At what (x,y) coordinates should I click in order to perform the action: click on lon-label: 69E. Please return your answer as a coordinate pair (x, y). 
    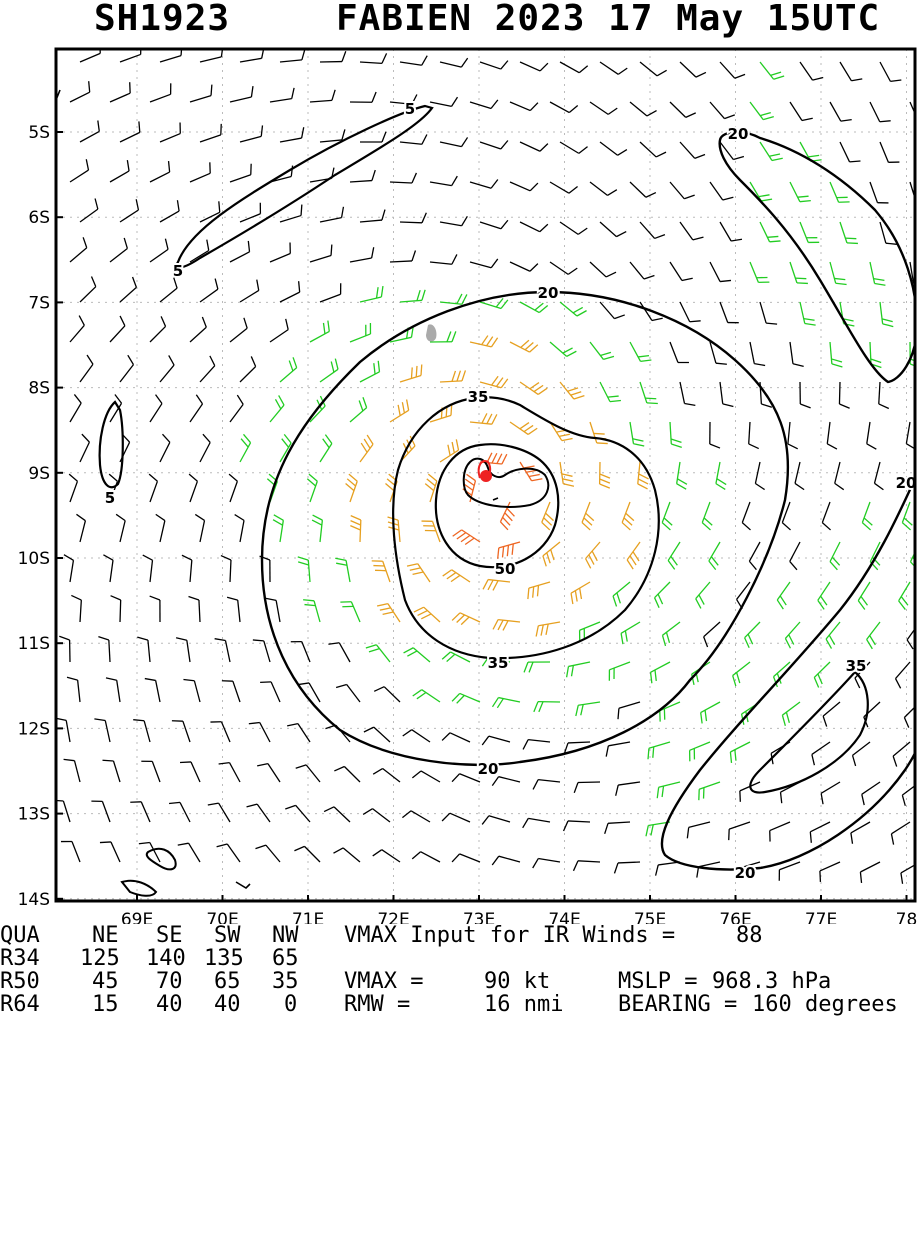
    Looking at the image, I should click on (137, 917).